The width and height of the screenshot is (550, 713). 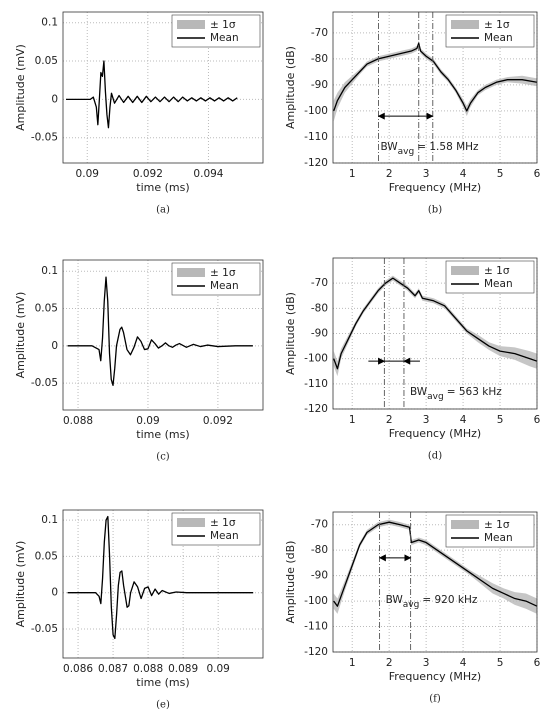 What do you see at coordinates (435, 397) in the screenshot?
I see `bandwidth-label-sub: avg` at bounding box center [435, 397].